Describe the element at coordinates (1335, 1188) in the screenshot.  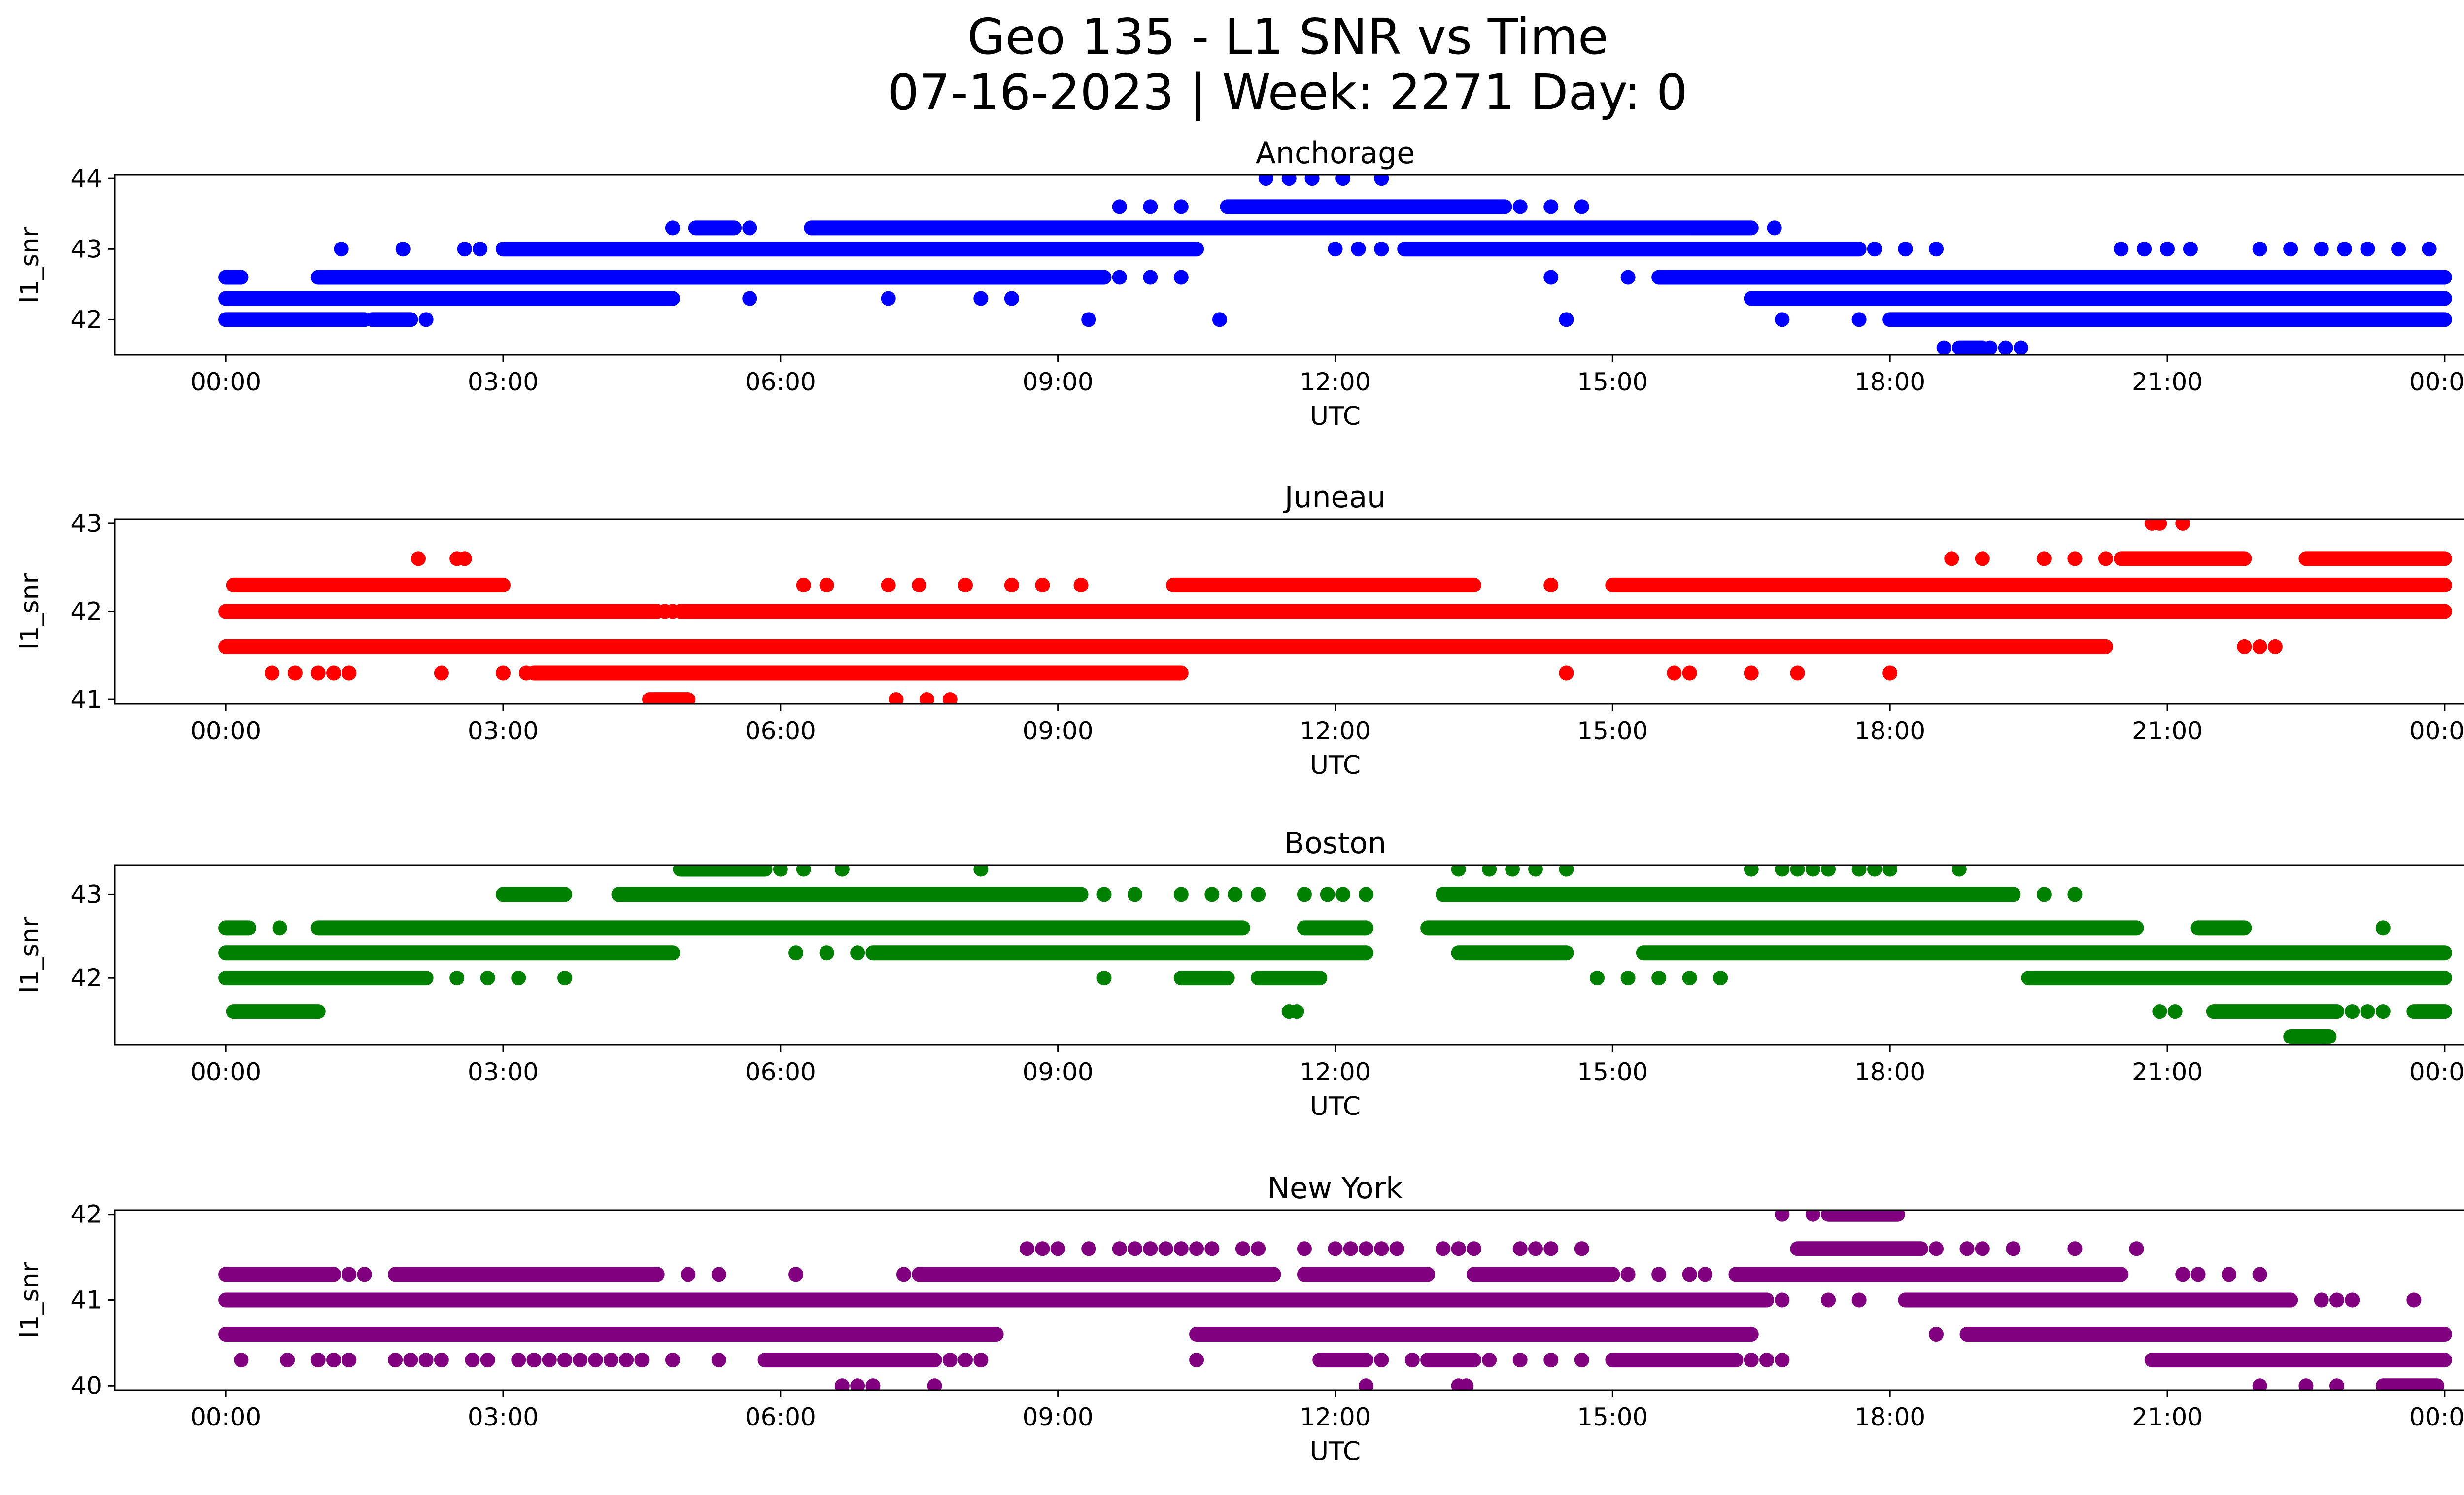
I see `new-york-title: New York` at that location.